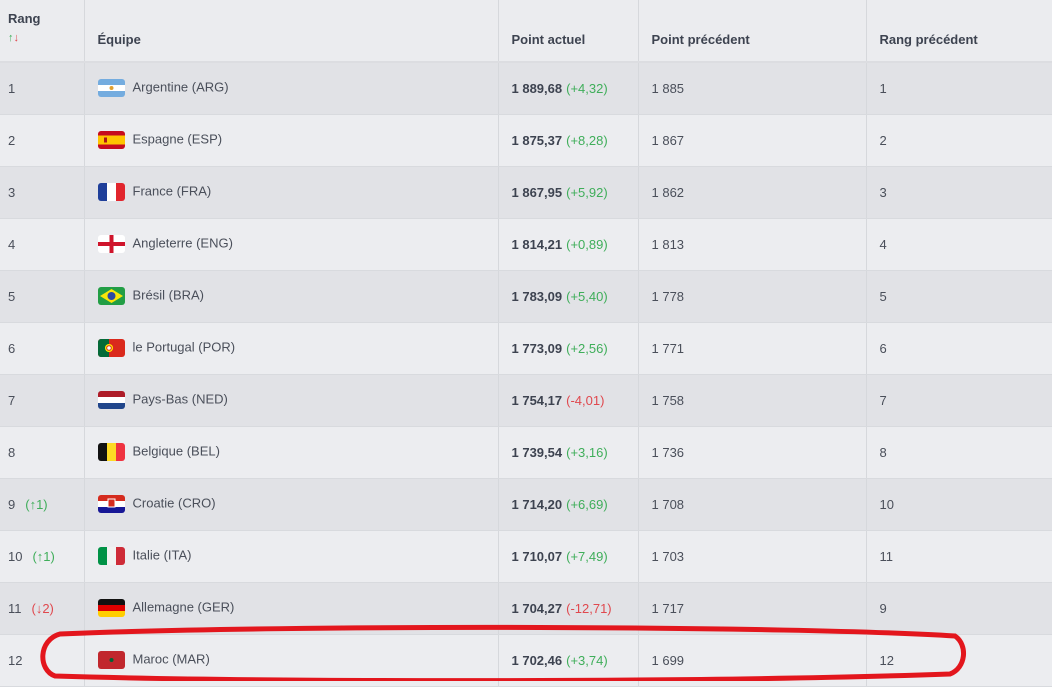 The height and width of the screenshot is (687, 1052). Describe the element at coordinates (752, 244) in the screenshot. I see `prev-points-cell: 1 813` at that location.